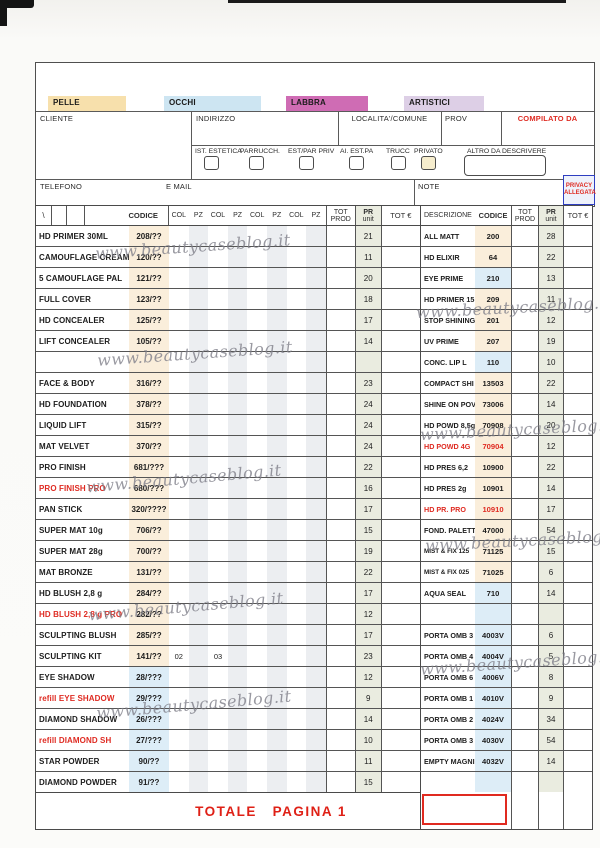  Describe the element at coordinates (57, 118) in the screenshot. I see `cliente-label: CLIENTE` at that location.